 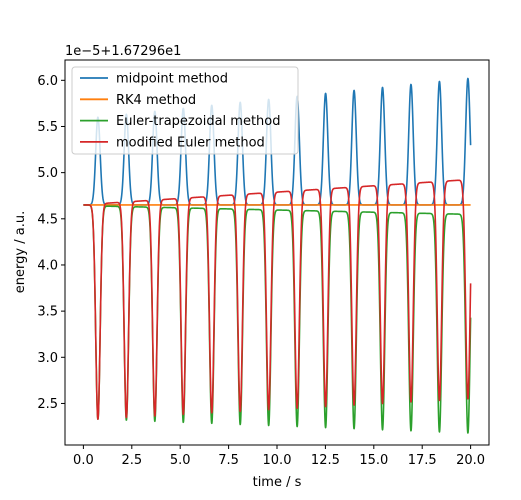 What do you see at coordinates (47, 81) in the screenshot?
I see `y-tick-label: 6.0` at bounding box center [47, 81].